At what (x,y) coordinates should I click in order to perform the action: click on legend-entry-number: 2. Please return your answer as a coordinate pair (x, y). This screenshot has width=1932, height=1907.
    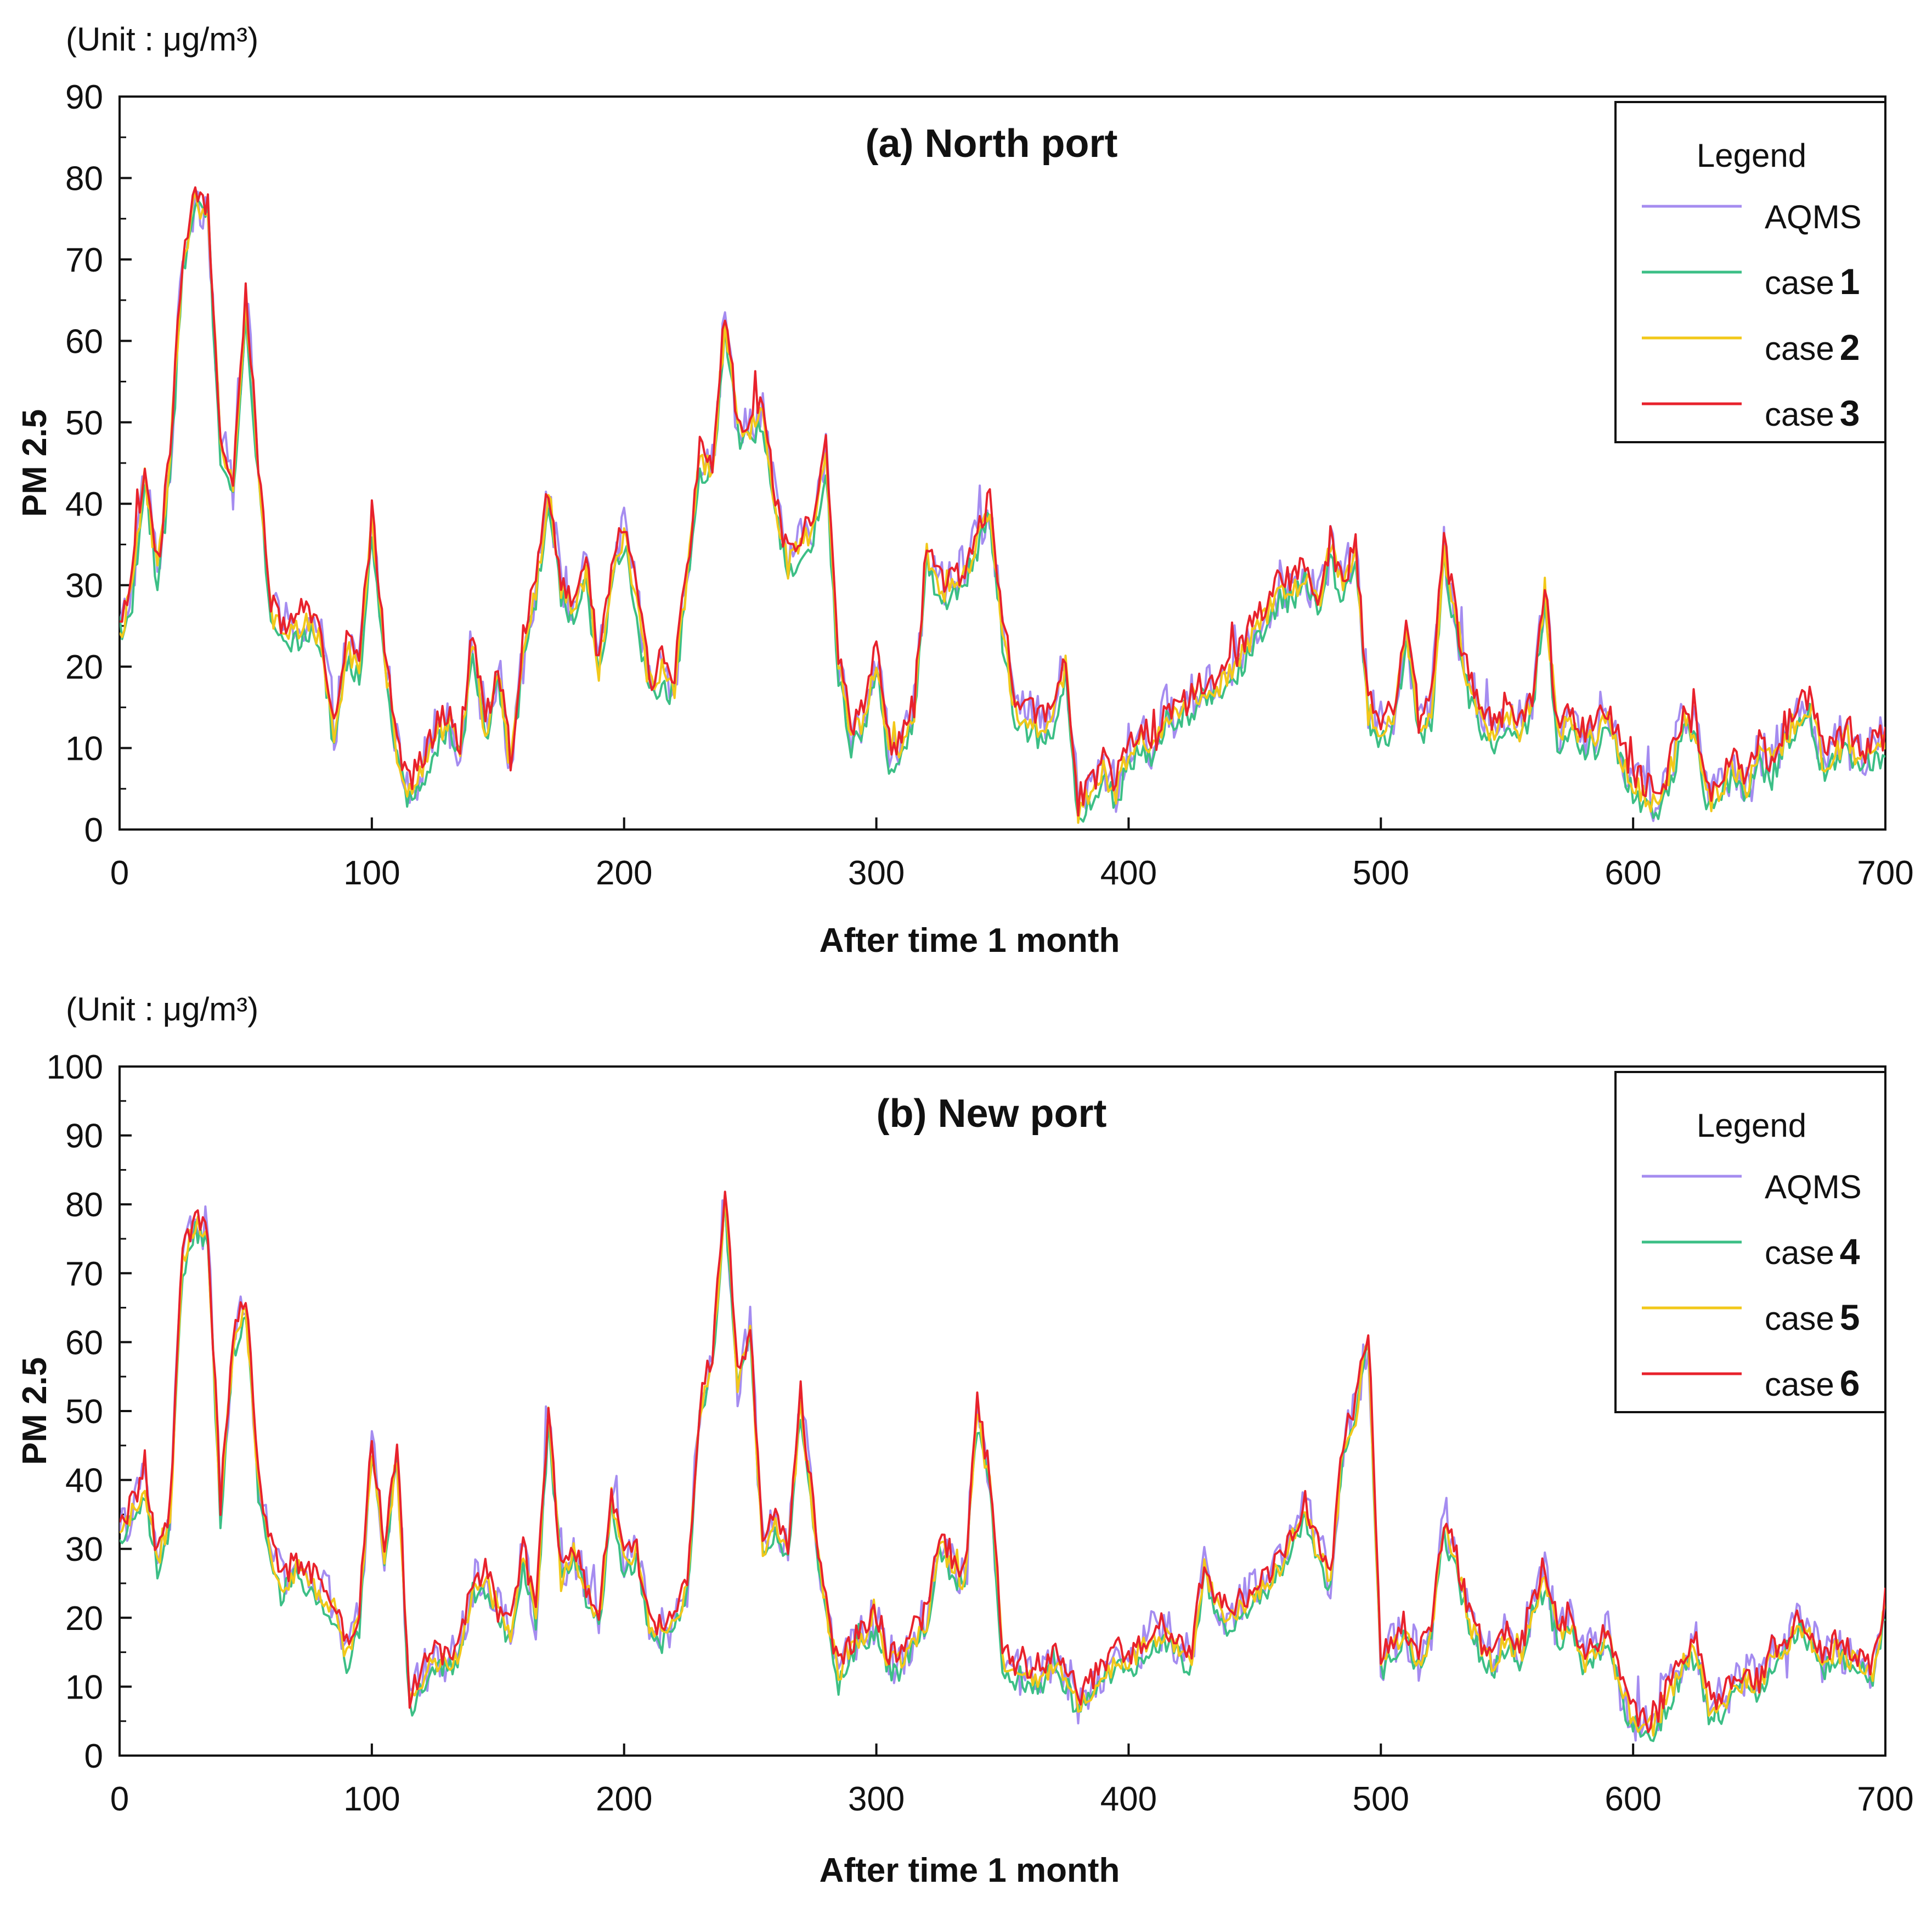
    Looking at the image, I should click on (1850, 347).